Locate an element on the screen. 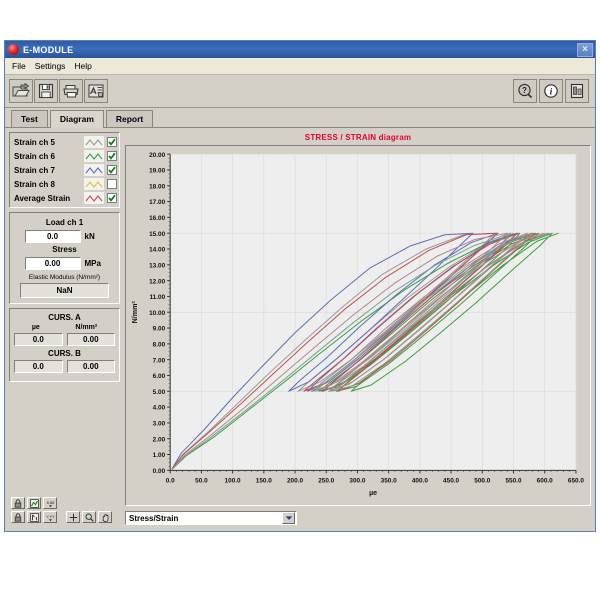  x-axis-tick-label: 350.0 is located at coordinates (389, 481).